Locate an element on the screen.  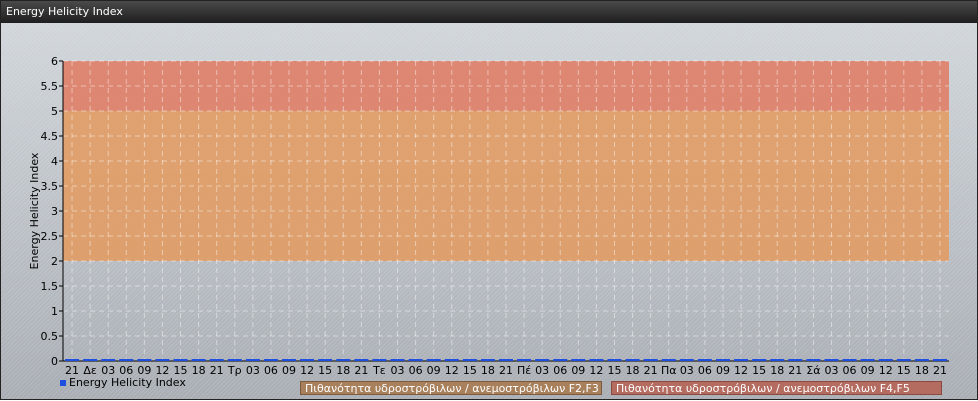
x-tick-label: Δε is located at coordinates (90, 370).